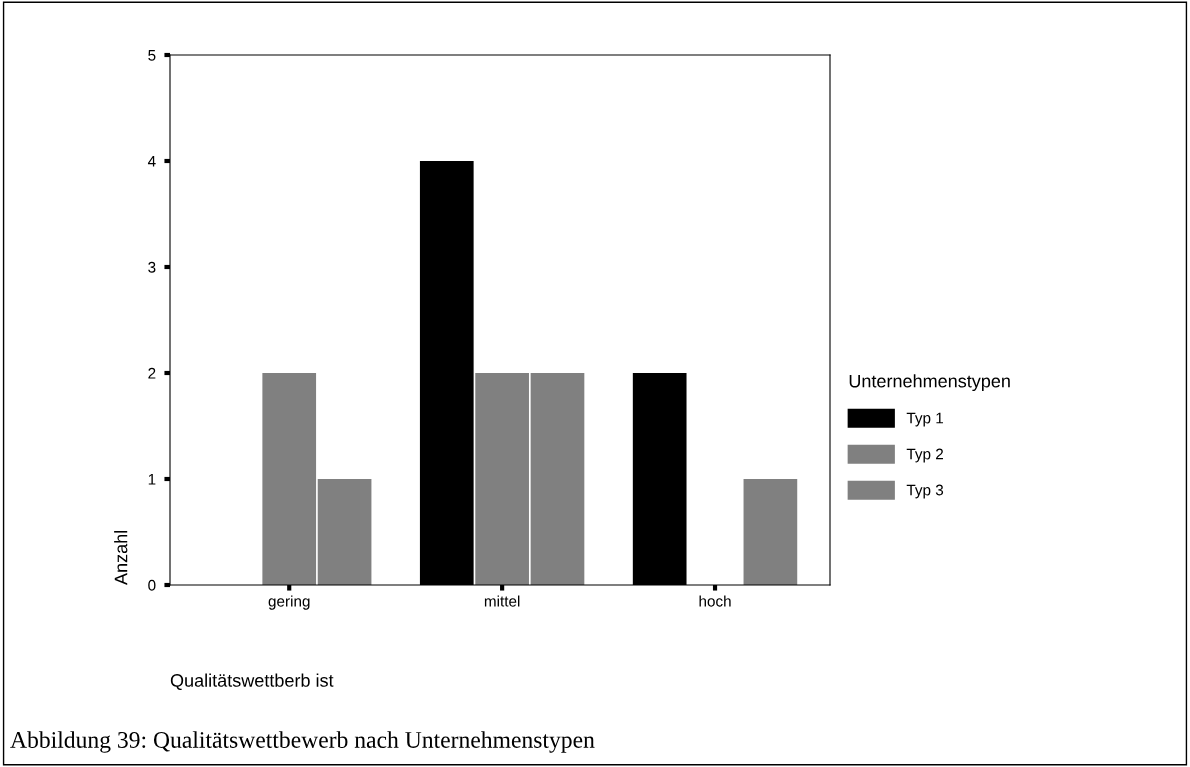  Describe the element at coordinates (502, 601) in the screenshot. I see `x-tick-label: mittel` at that location.